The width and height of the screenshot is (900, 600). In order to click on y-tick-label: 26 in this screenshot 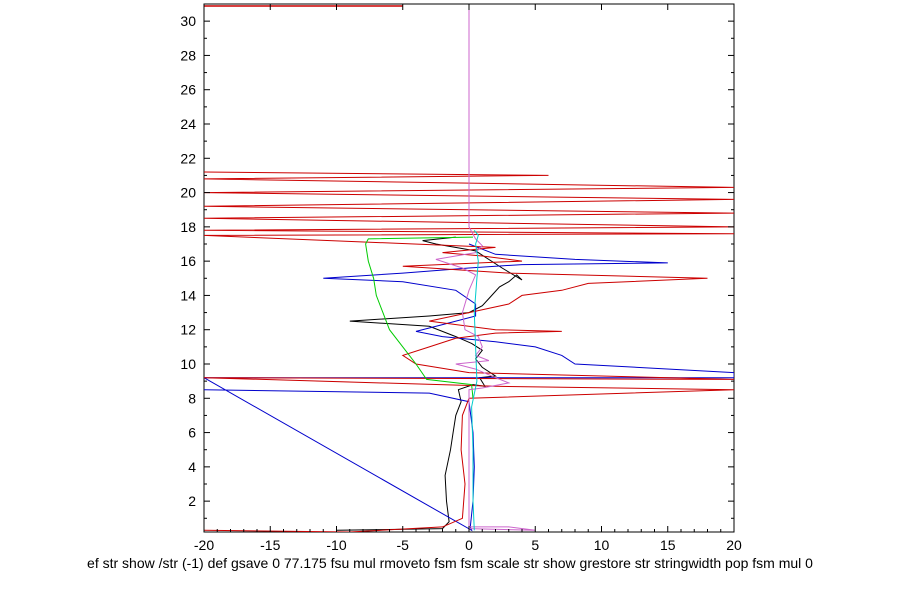, I will do `click(188, 90)`.